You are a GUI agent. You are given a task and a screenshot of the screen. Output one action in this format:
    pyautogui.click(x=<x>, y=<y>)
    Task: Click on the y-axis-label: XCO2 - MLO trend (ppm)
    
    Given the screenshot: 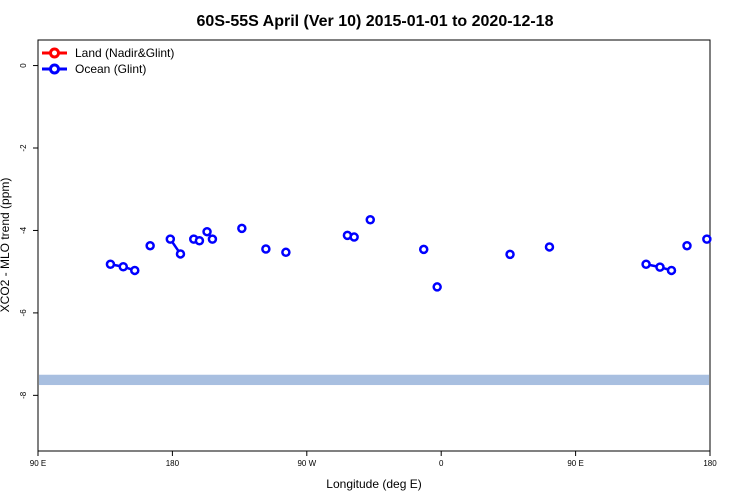 What is the action you would take?
    pyautogui.click(x=6, y=245)
    